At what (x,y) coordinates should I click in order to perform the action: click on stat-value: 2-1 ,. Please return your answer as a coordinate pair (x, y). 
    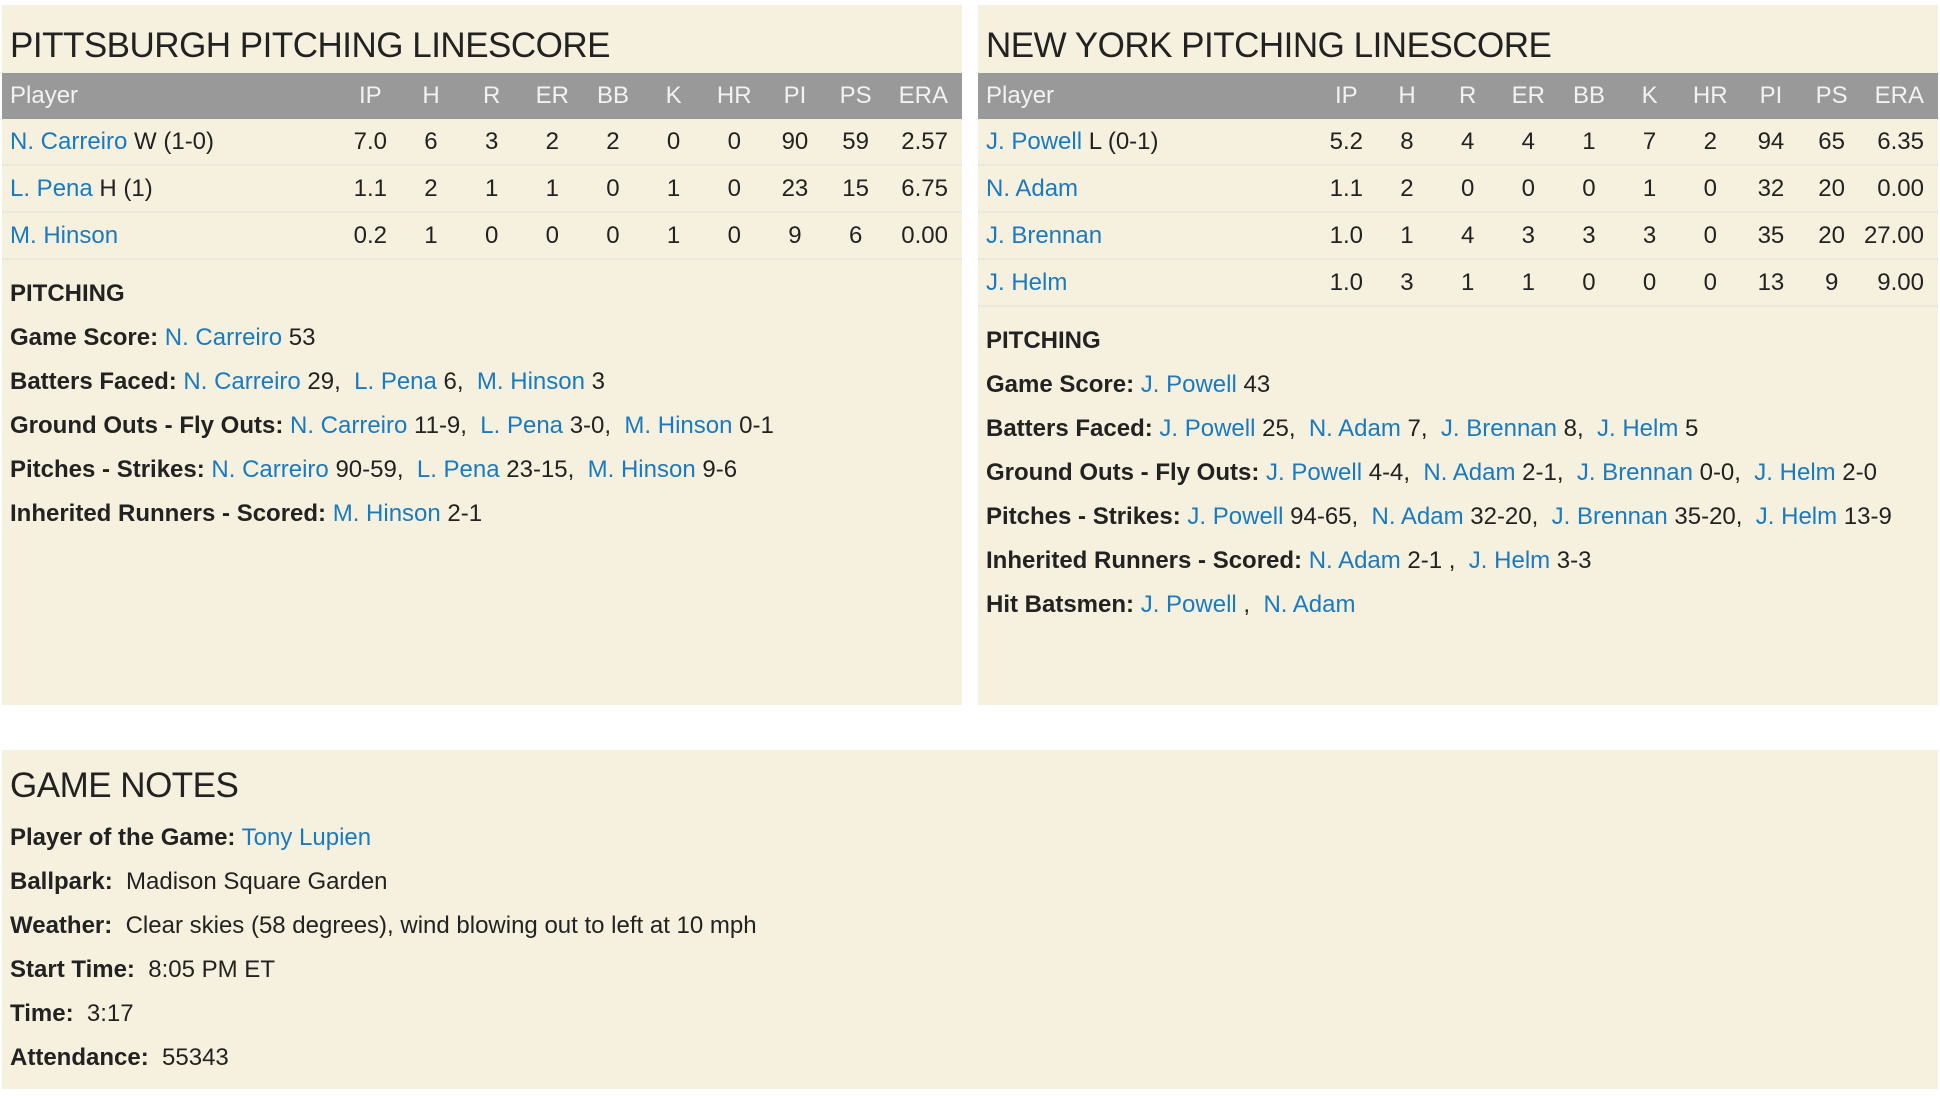
    Looking at the image, I should click on (1431, 560).